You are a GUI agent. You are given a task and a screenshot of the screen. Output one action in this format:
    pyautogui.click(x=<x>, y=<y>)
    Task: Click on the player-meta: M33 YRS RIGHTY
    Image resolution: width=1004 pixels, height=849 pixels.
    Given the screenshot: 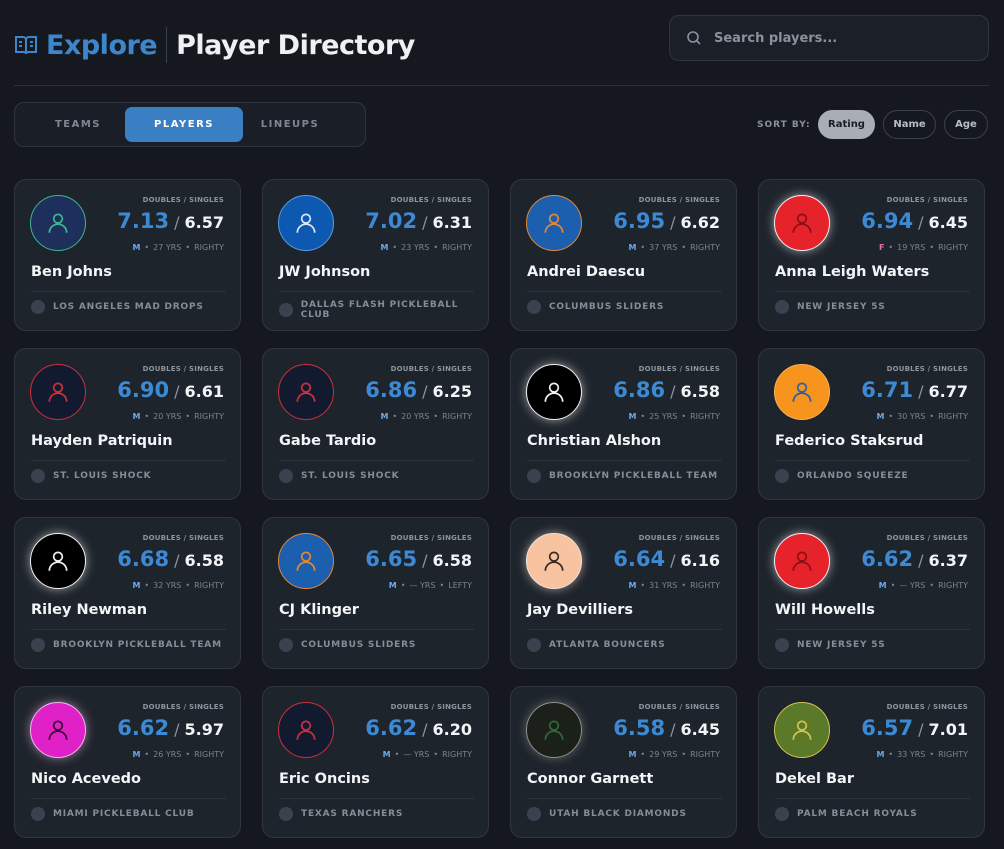 What is the action you would take?
    pyautogui.click(x=922, y=754)
    